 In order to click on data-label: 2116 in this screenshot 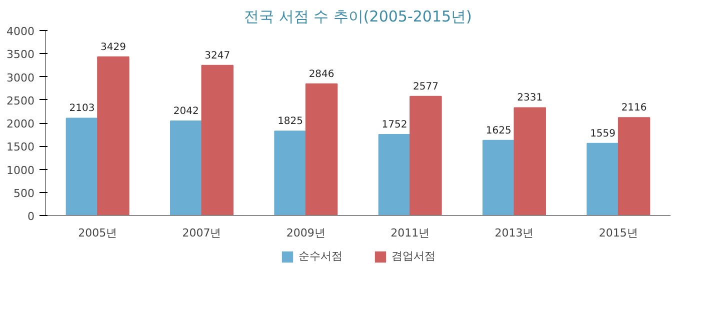, I will do `click(634, 108)`.